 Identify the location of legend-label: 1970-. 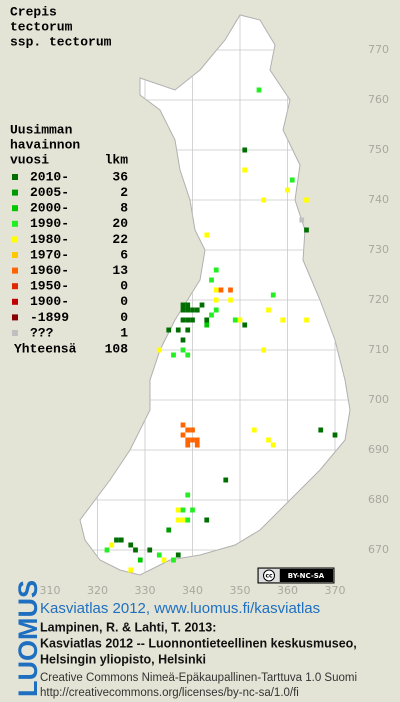
(49, 254).